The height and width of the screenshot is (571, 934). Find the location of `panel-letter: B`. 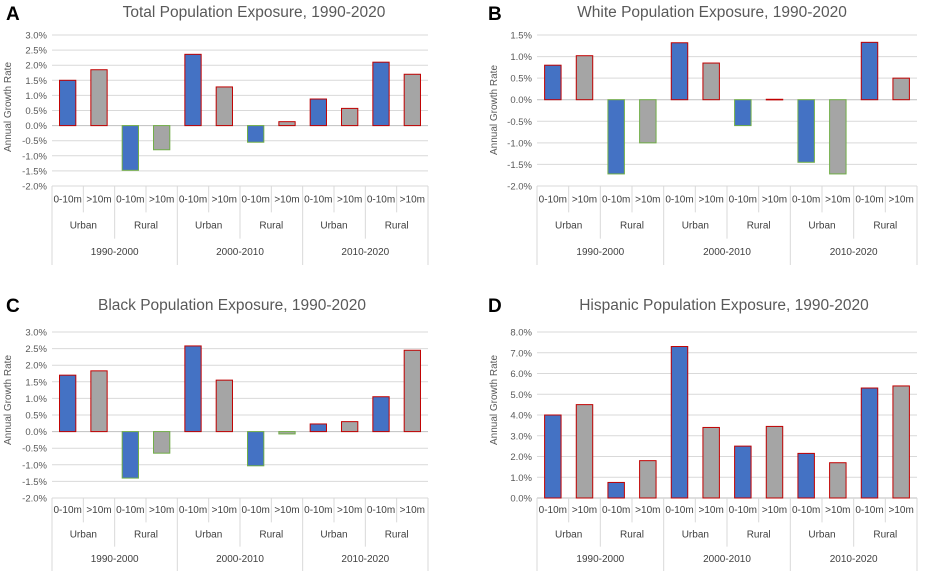

panel-letter: B is located at coordinates (495, 14).